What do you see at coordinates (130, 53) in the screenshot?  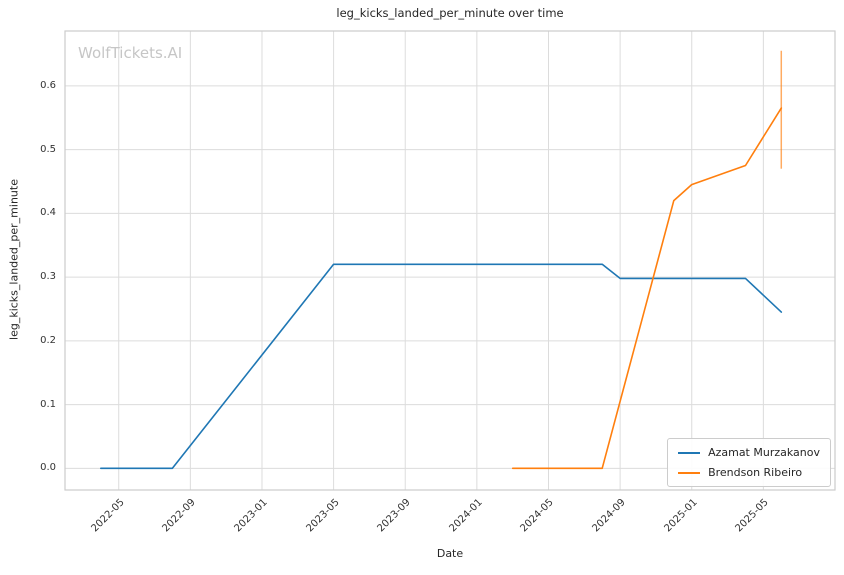 I see `watermark: WolfTickets.AI` at bounding box center [130, 53].